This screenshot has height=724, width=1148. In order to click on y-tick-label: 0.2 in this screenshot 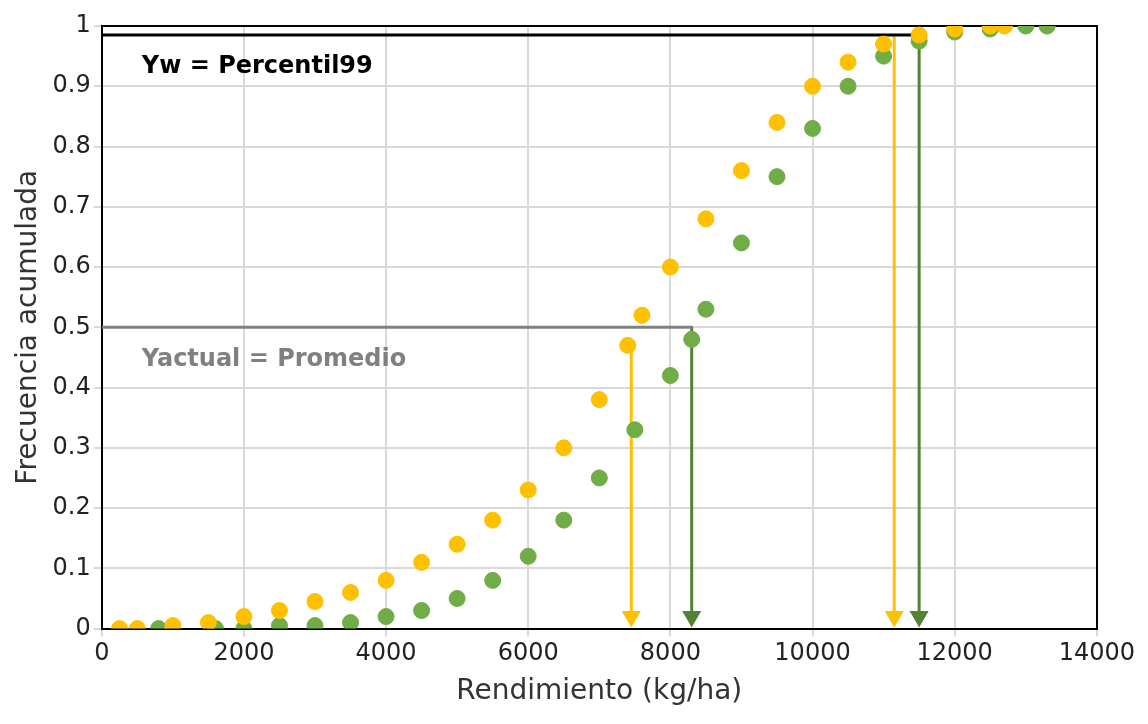, I will do `click(71, 506)`.